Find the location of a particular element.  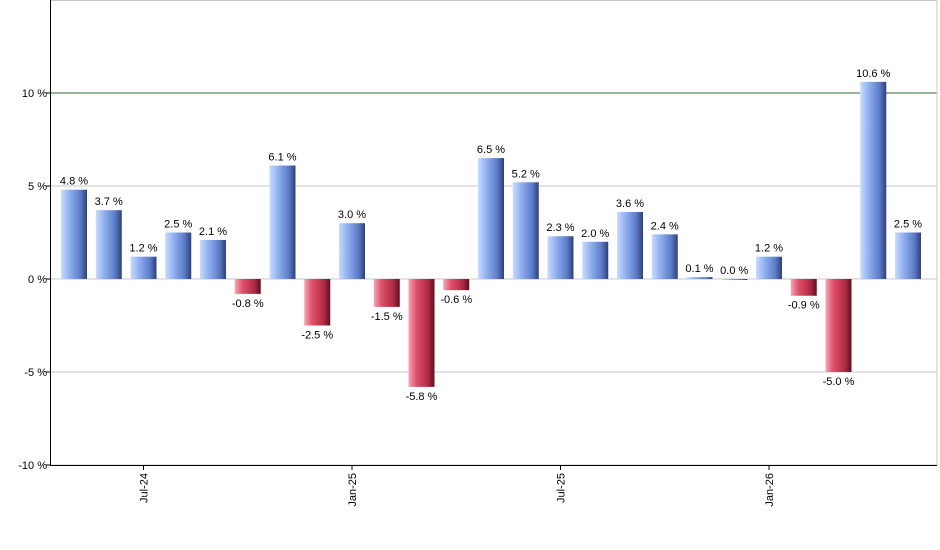

bar-value-label: 6.1 % is located at coordinates (282, 158).